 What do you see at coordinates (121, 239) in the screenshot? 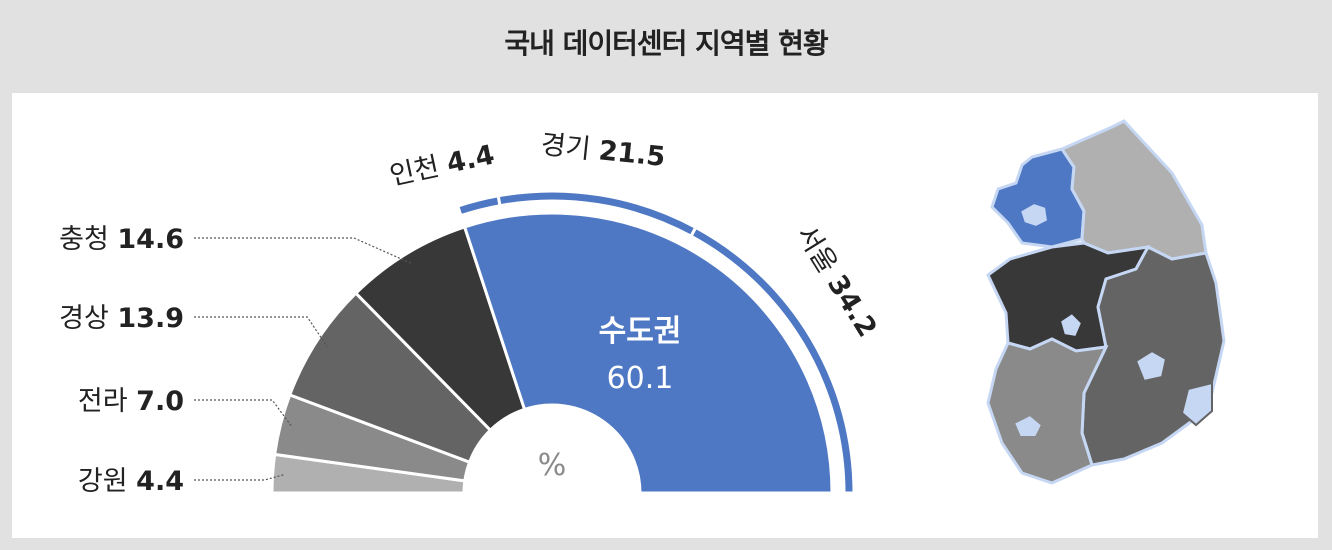
I see `label-충청: 충청 14.6` at bounding box center [121, 239].